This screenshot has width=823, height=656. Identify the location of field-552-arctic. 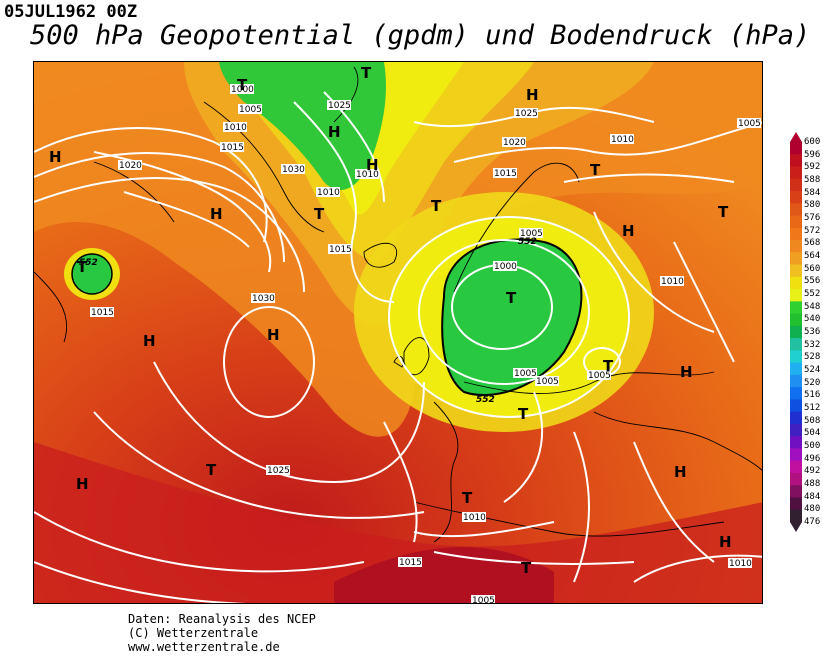
(302, 126).